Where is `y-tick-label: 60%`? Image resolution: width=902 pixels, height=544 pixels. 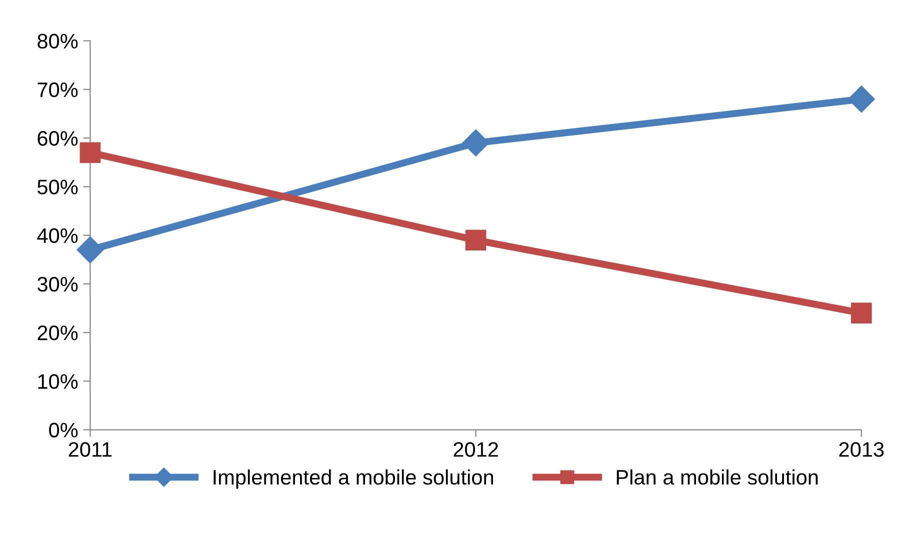 y-tick-label: 60% is located at coordinates (58, 138).